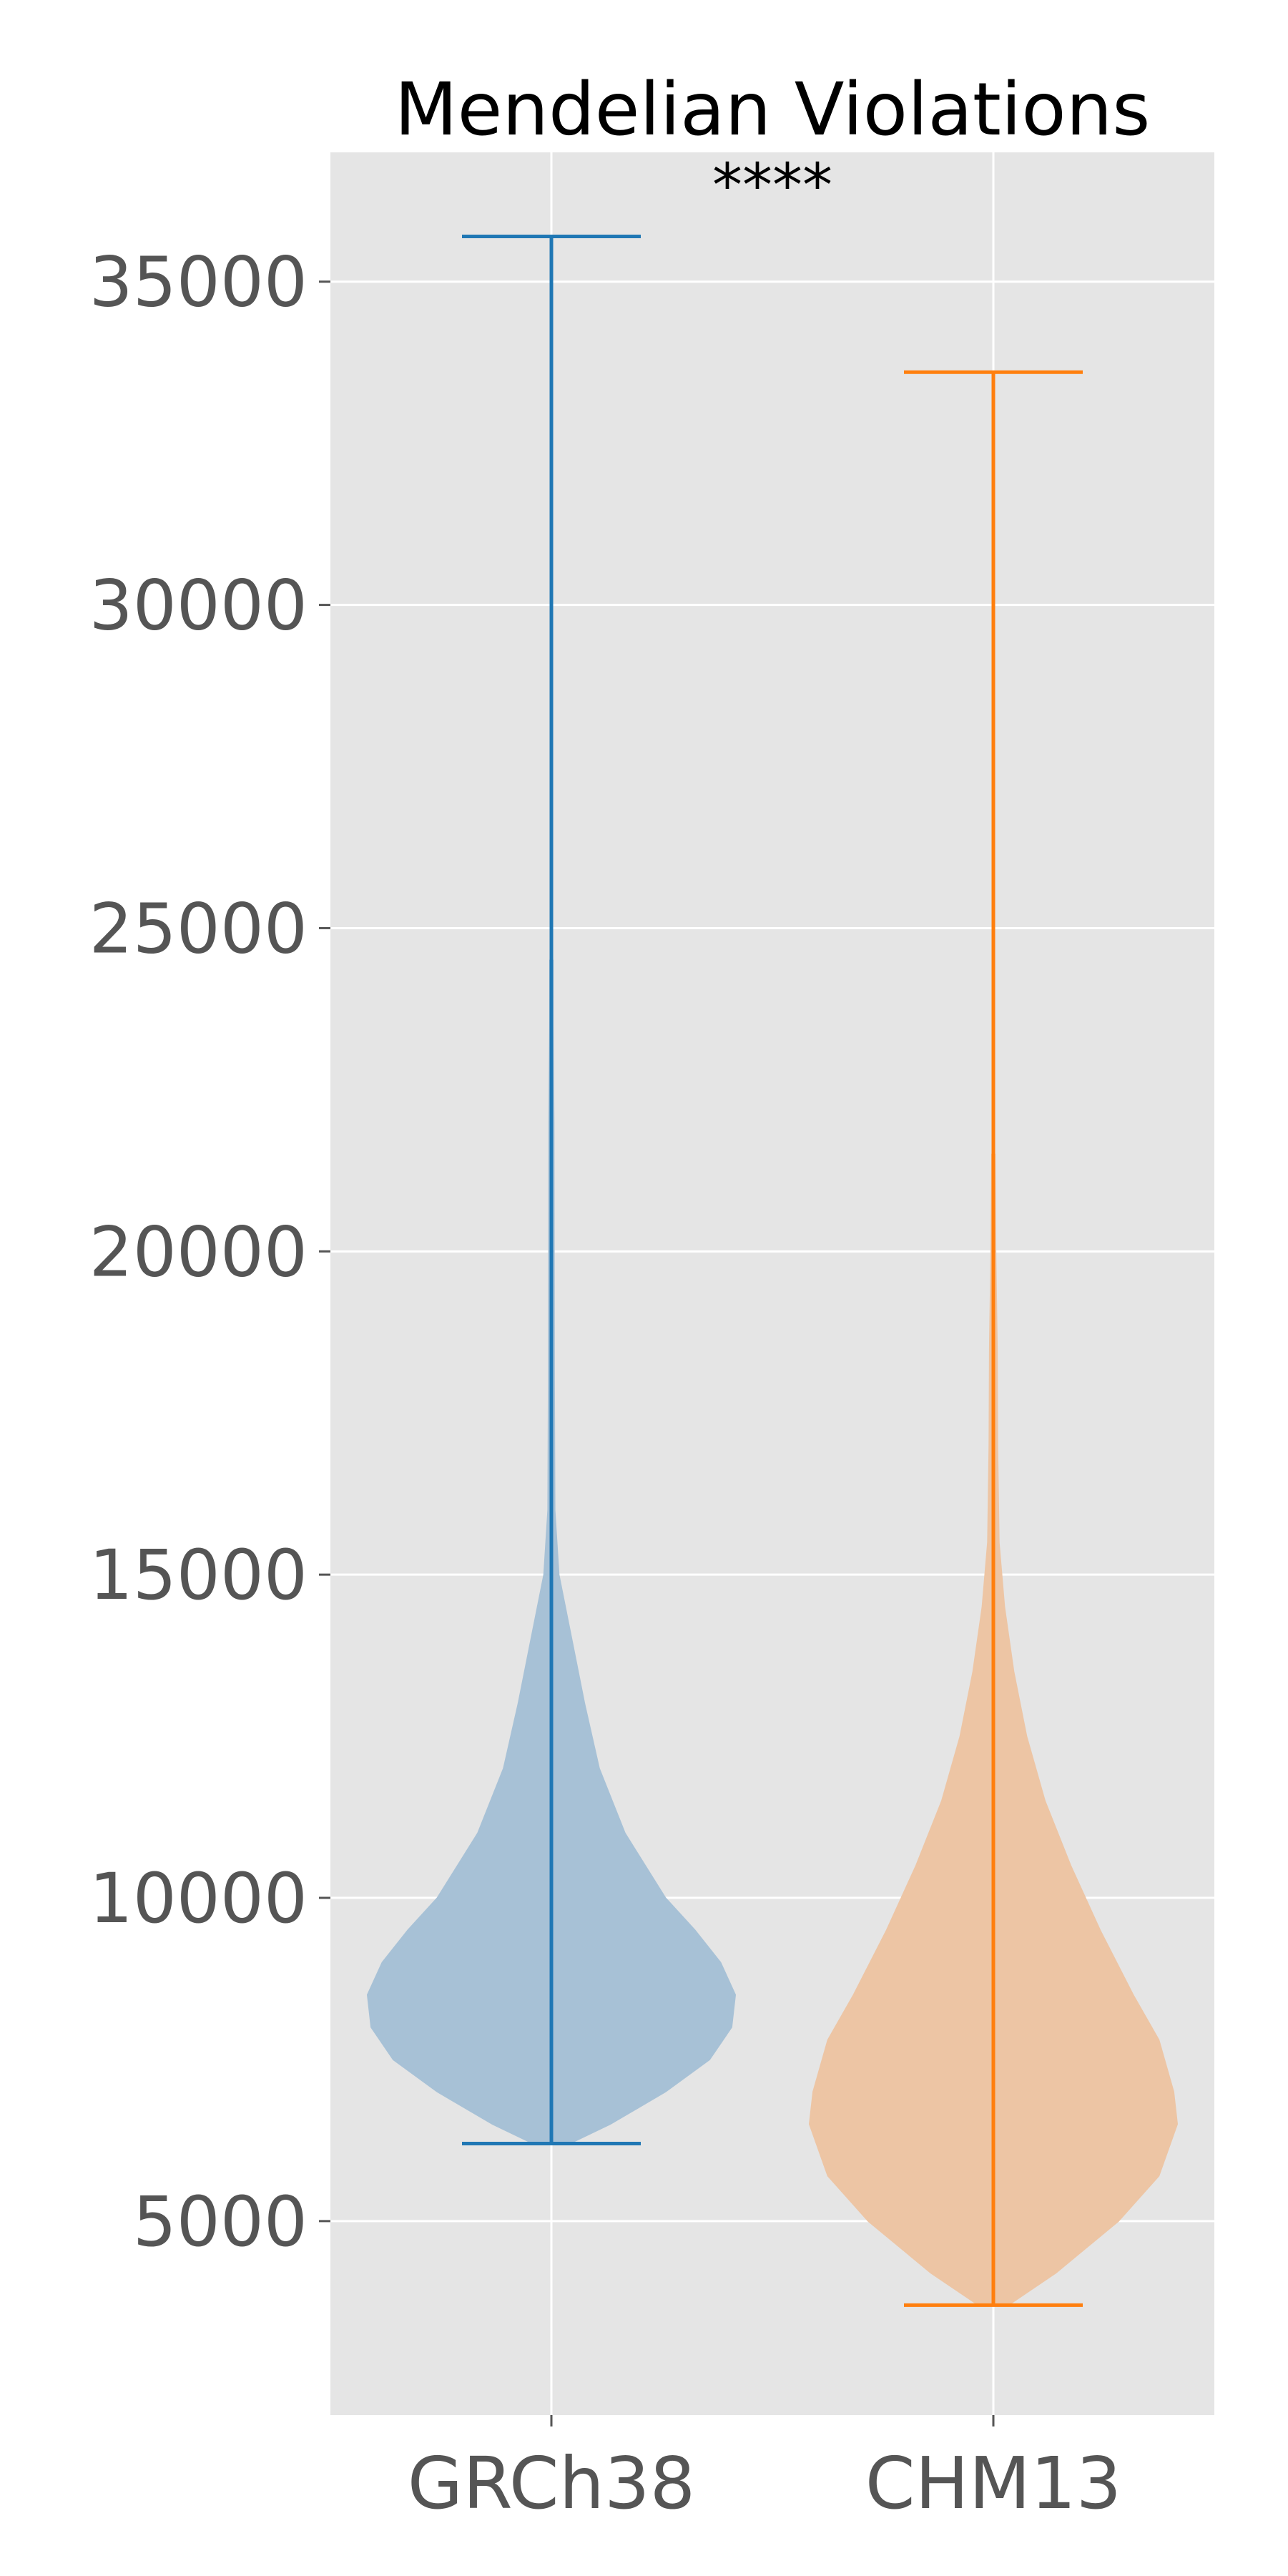 The height and width of the screenshot is (2576, 1288). Describe the element at coordinates (993, 2483) in the screenshot. I see `x-tick-label: CHM13` at that location.